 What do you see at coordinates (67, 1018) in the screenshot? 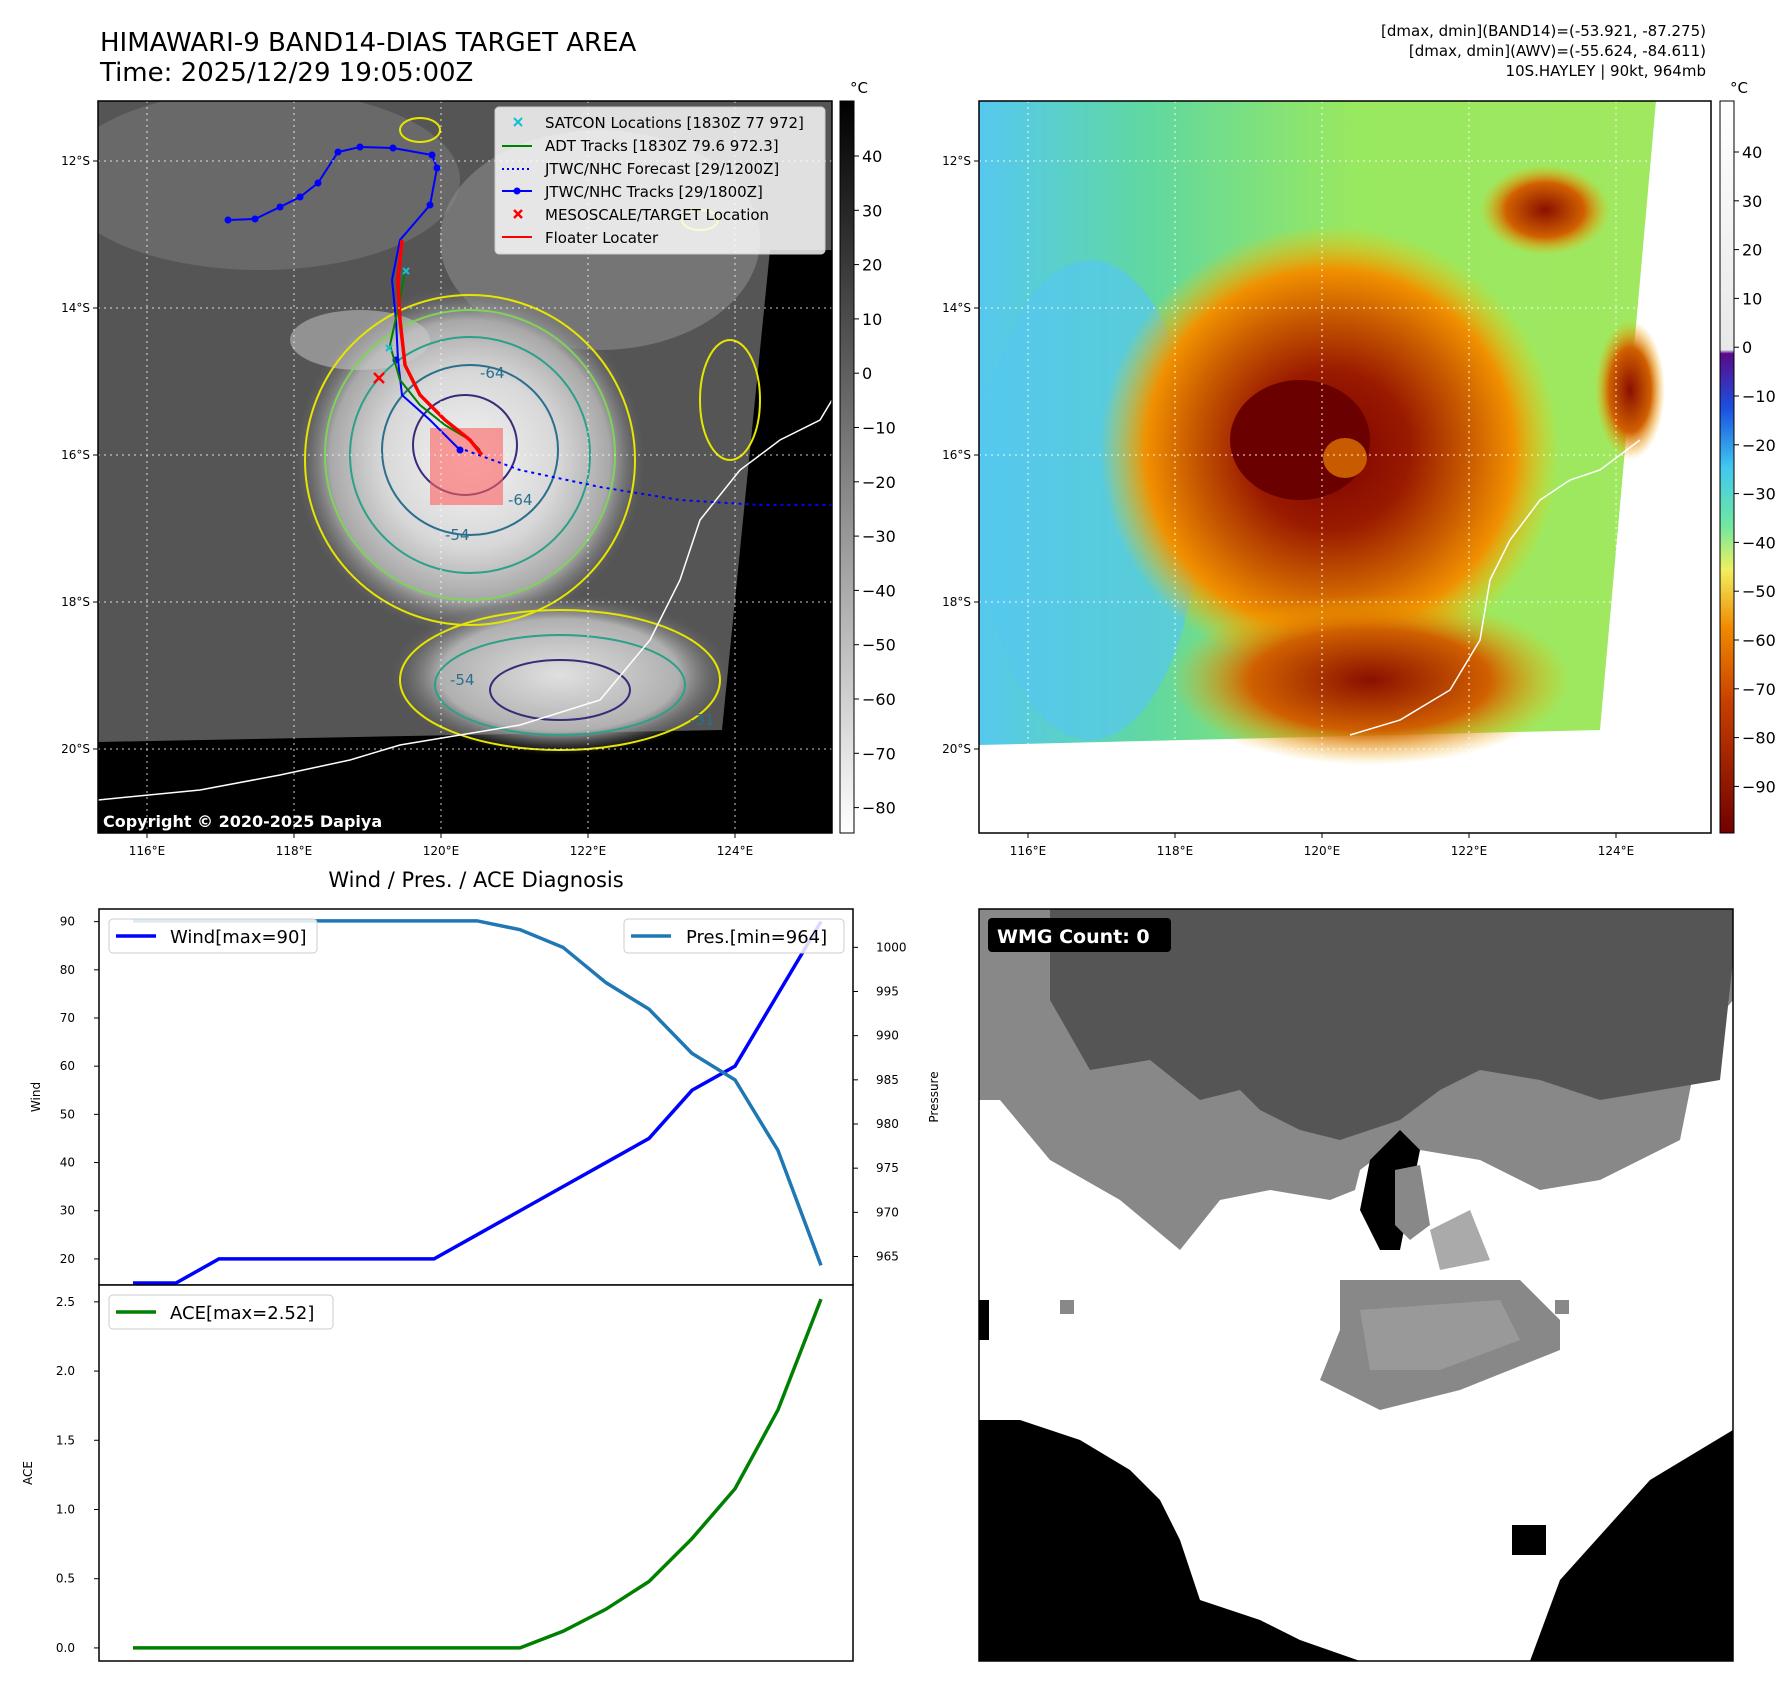
I see `wind-tick-label: 70` at bounding box center [67, 1018].